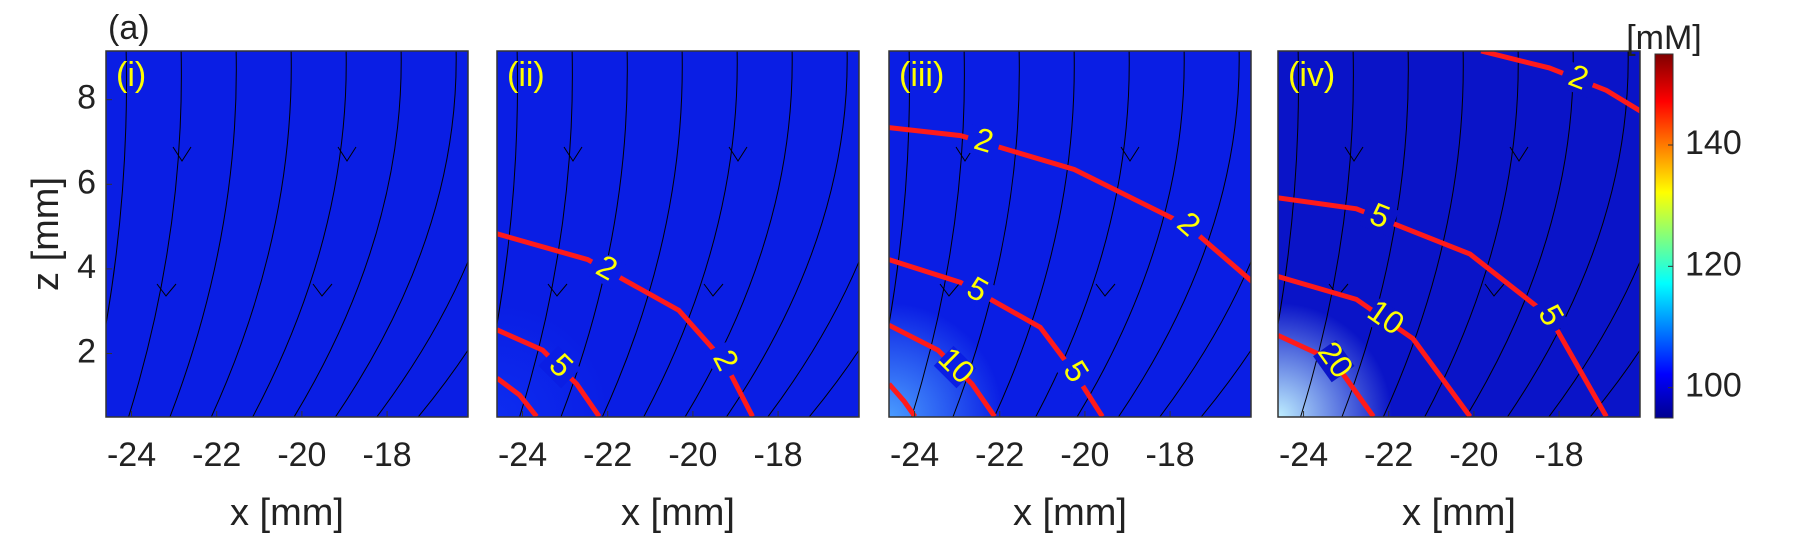 This screenshot has height=550, width=1800. Describe the element at coordinates (1713, 264) in the screenshot. I see `colorbar-tick-label: 120` at that location.